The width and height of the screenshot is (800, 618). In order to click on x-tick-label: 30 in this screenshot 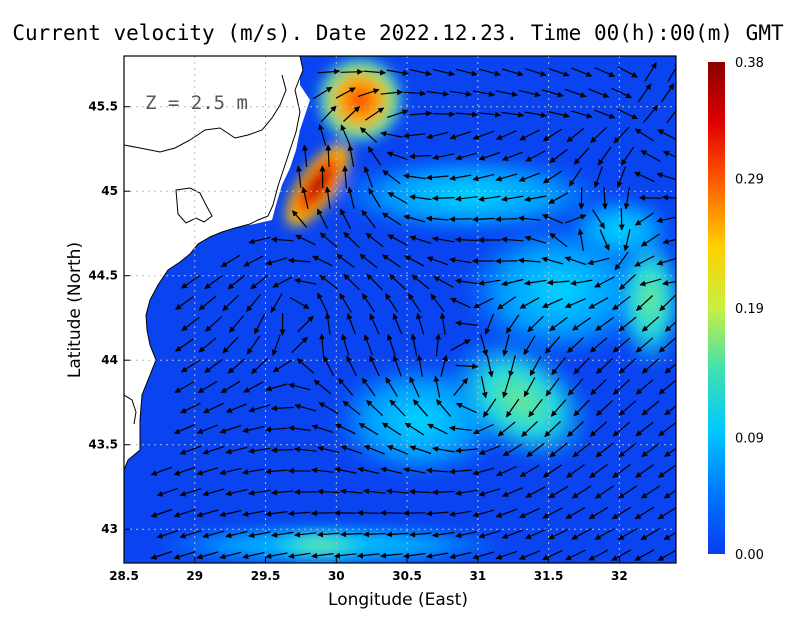, I will do `click(336, 576)`.